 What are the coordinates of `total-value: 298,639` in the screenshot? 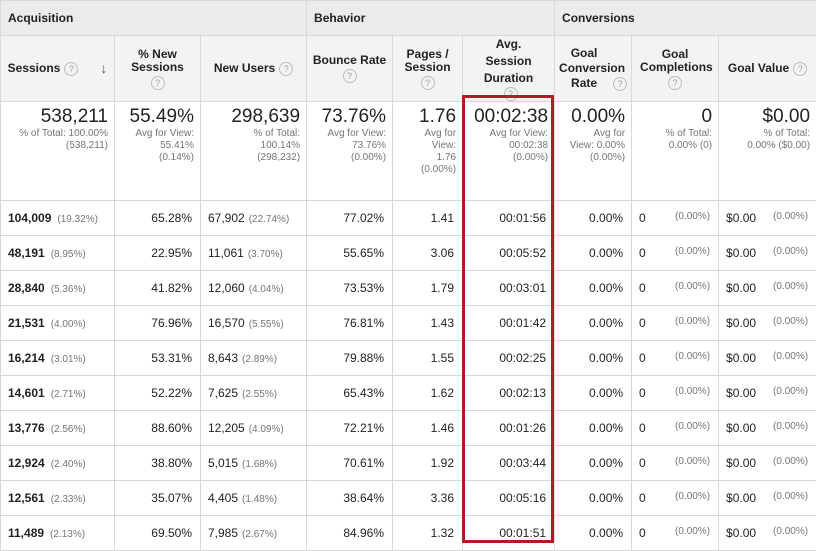 It's located at (250, 117).